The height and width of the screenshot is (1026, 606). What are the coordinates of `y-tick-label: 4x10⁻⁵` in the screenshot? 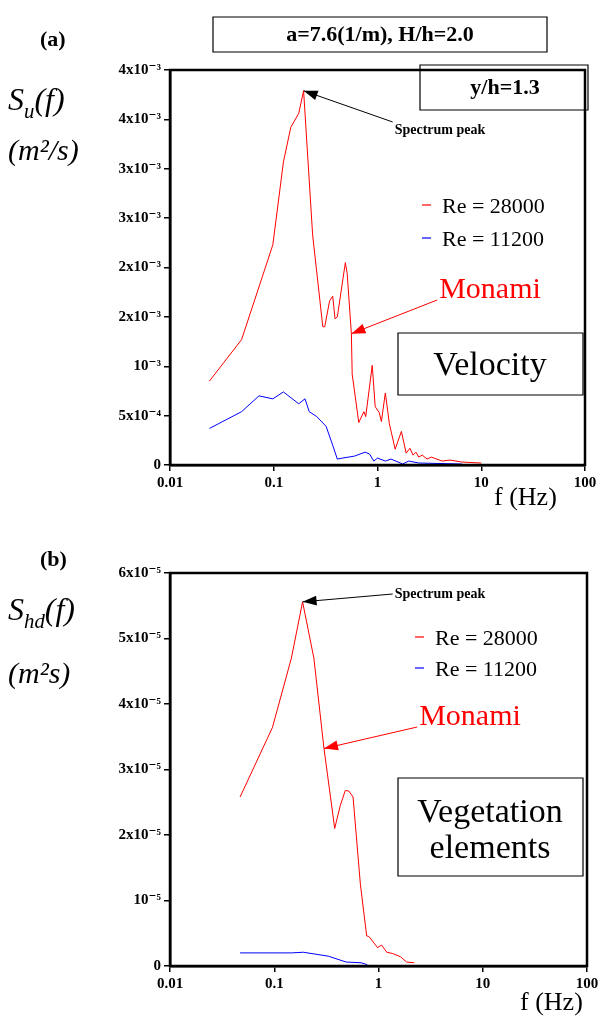 It's located at (140, 702).